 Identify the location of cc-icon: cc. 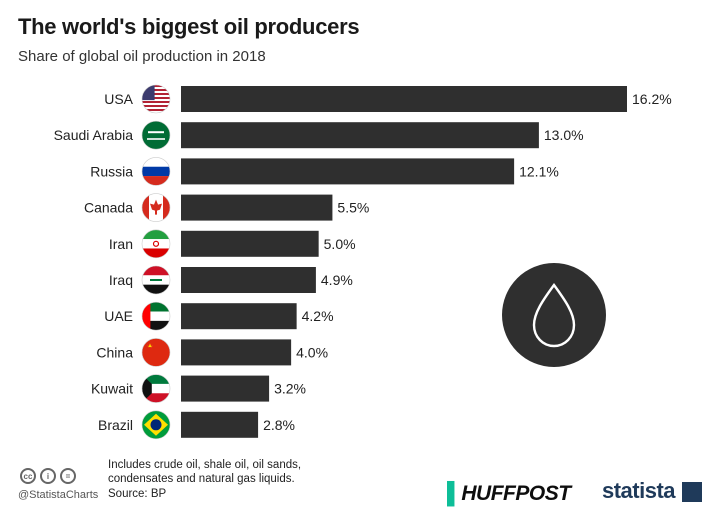
(28, 476).